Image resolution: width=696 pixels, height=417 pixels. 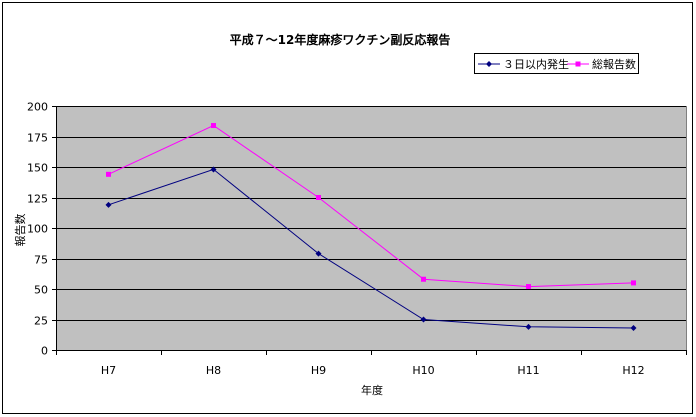 I want to click on x-tick-label-H8: H8, so click(x=213, y=370).